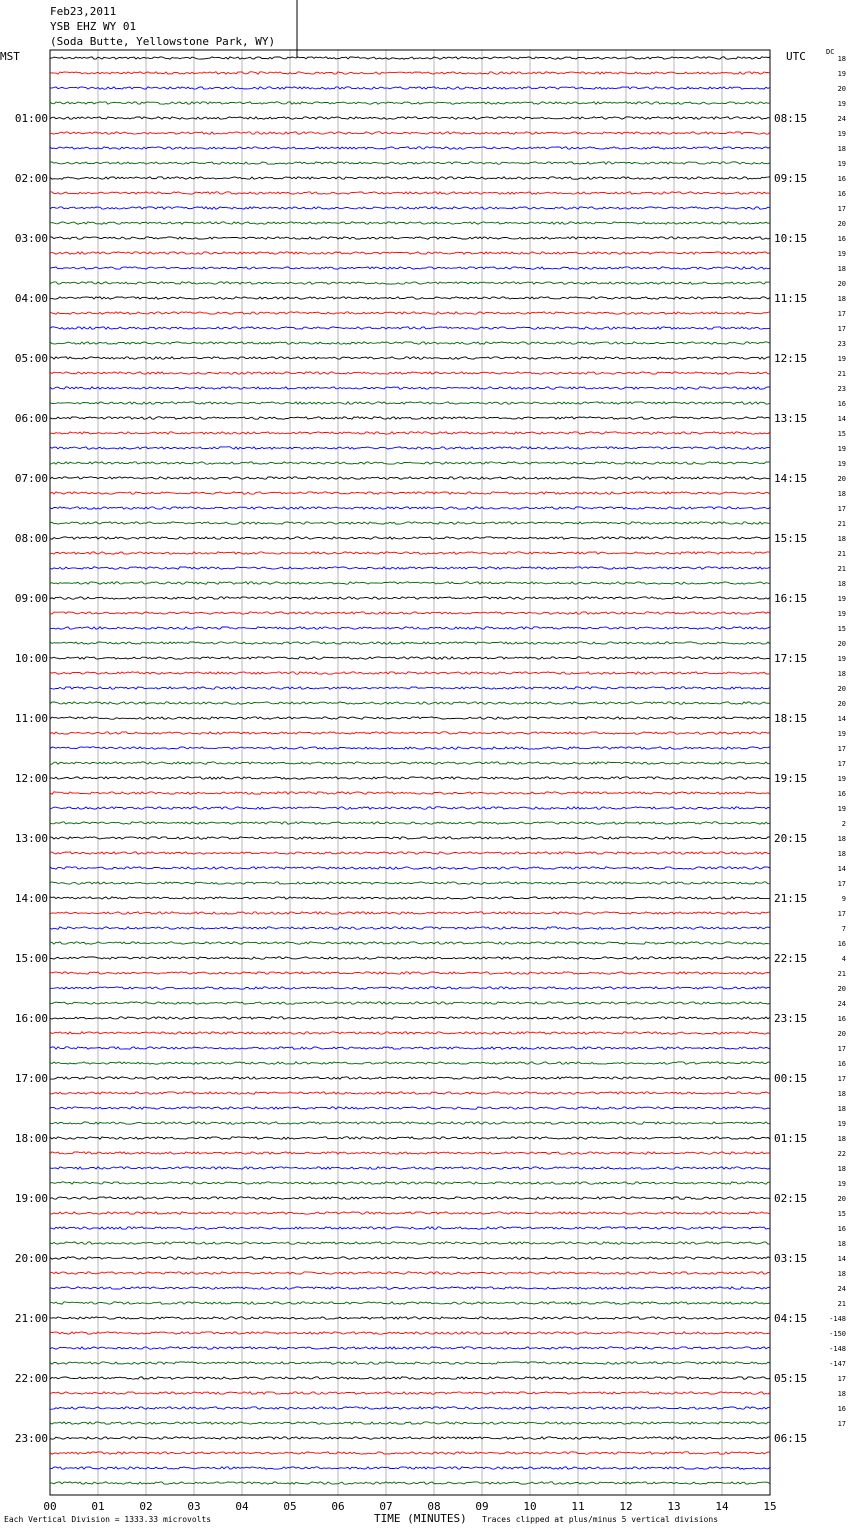 The height and width of the screenshot is (1534, 850). Describe the element at coordinates (31, 1018) in the screenshot. I see `left-hour-label: 16:00` at that location.